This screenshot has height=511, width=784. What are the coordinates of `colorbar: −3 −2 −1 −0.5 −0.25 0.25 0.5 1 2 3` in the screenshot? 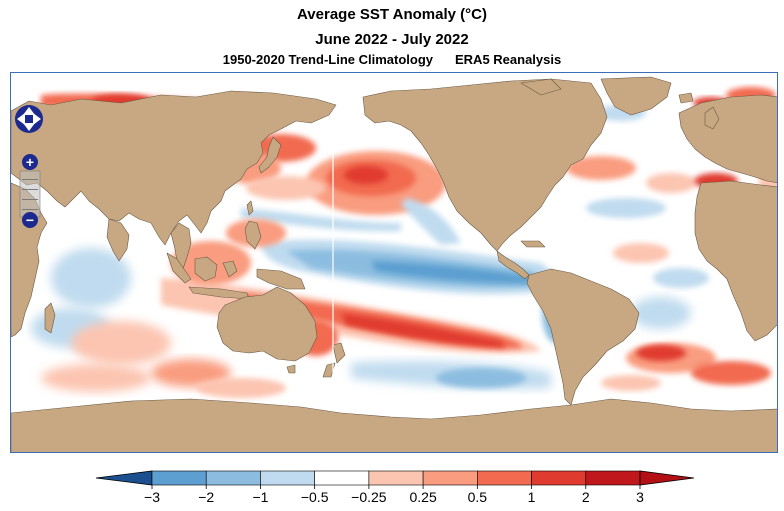 It's located at (395, 487).